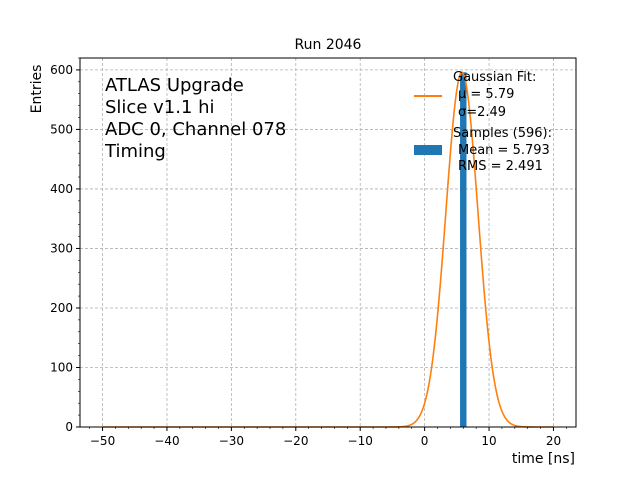 This screenshot has height=484, width=640. Describe the element at coordinates (553, 441) in the screenshot. I see `x-tick-label-7: 20` at that location.